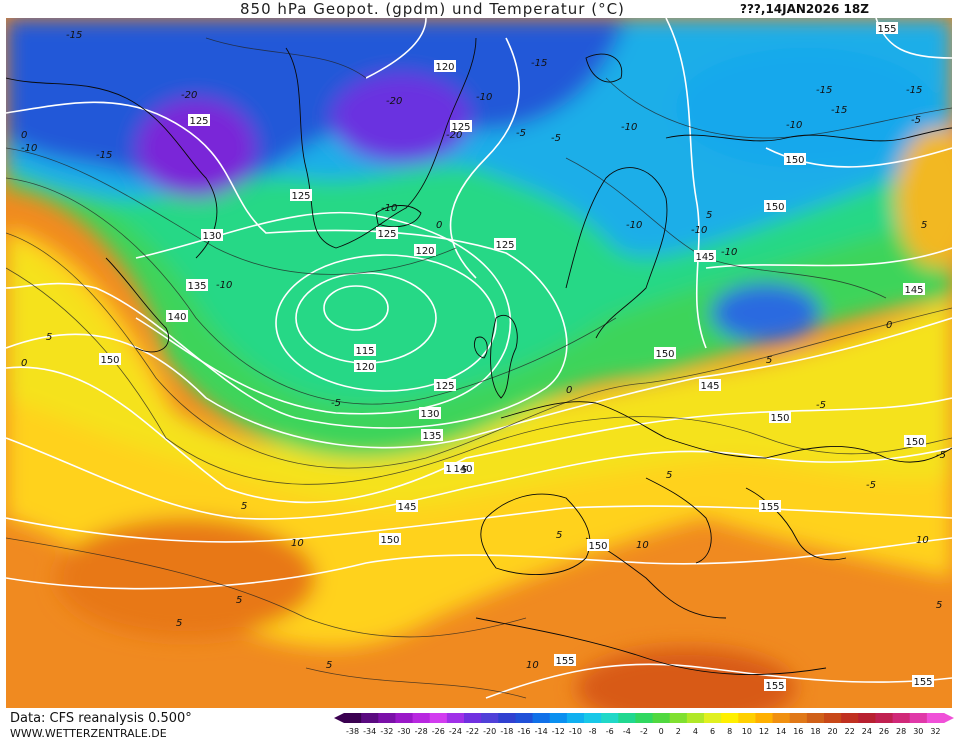 This screenshot has width=959, height=741. Describe the element at coordinates (884, 731) in the screenshot. I see `legend-tick-label: 26` at that location.